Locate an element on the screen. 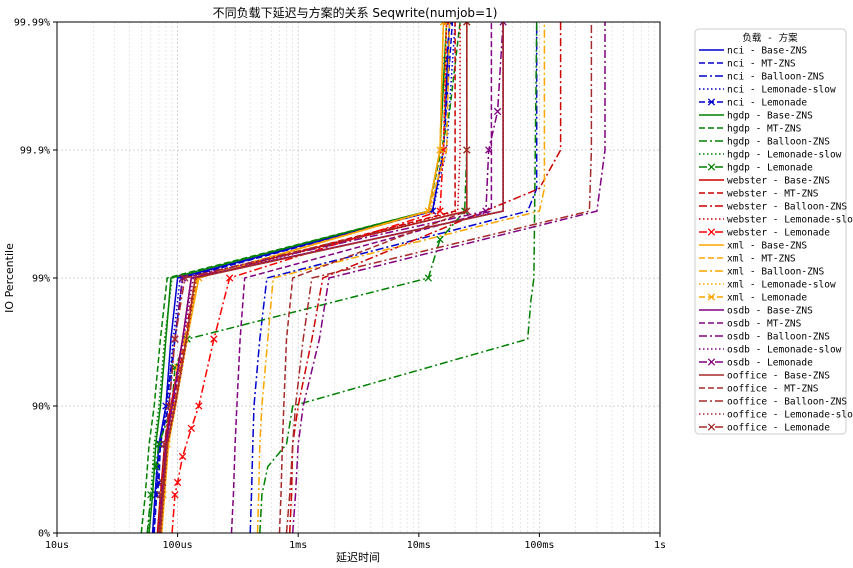 The height and width of the screenshot is (568, 853). legend-label: osdb - Lemonade-slow is located at coordinates (784, 350).